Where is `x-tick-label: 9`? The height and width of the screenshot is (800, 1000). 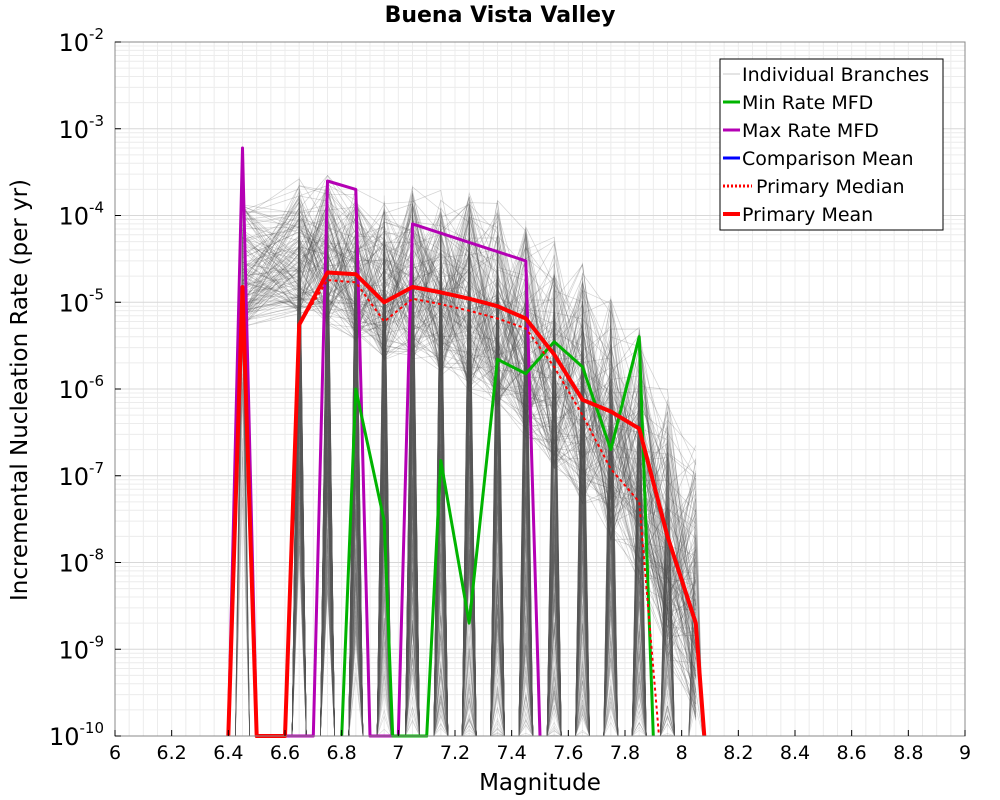 x-tick-label: 9 is located at coordinates (965, 753).